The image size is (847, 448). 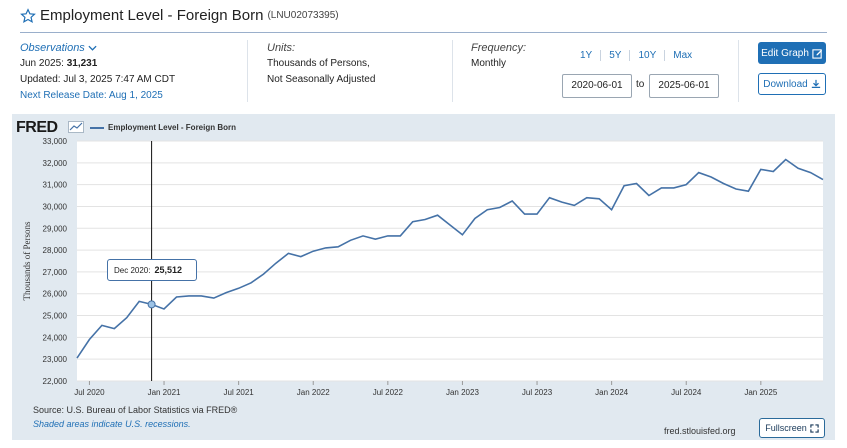 I want to click on range-links: 1Y 5Y 10Y Max, so click(x=636, y=55).